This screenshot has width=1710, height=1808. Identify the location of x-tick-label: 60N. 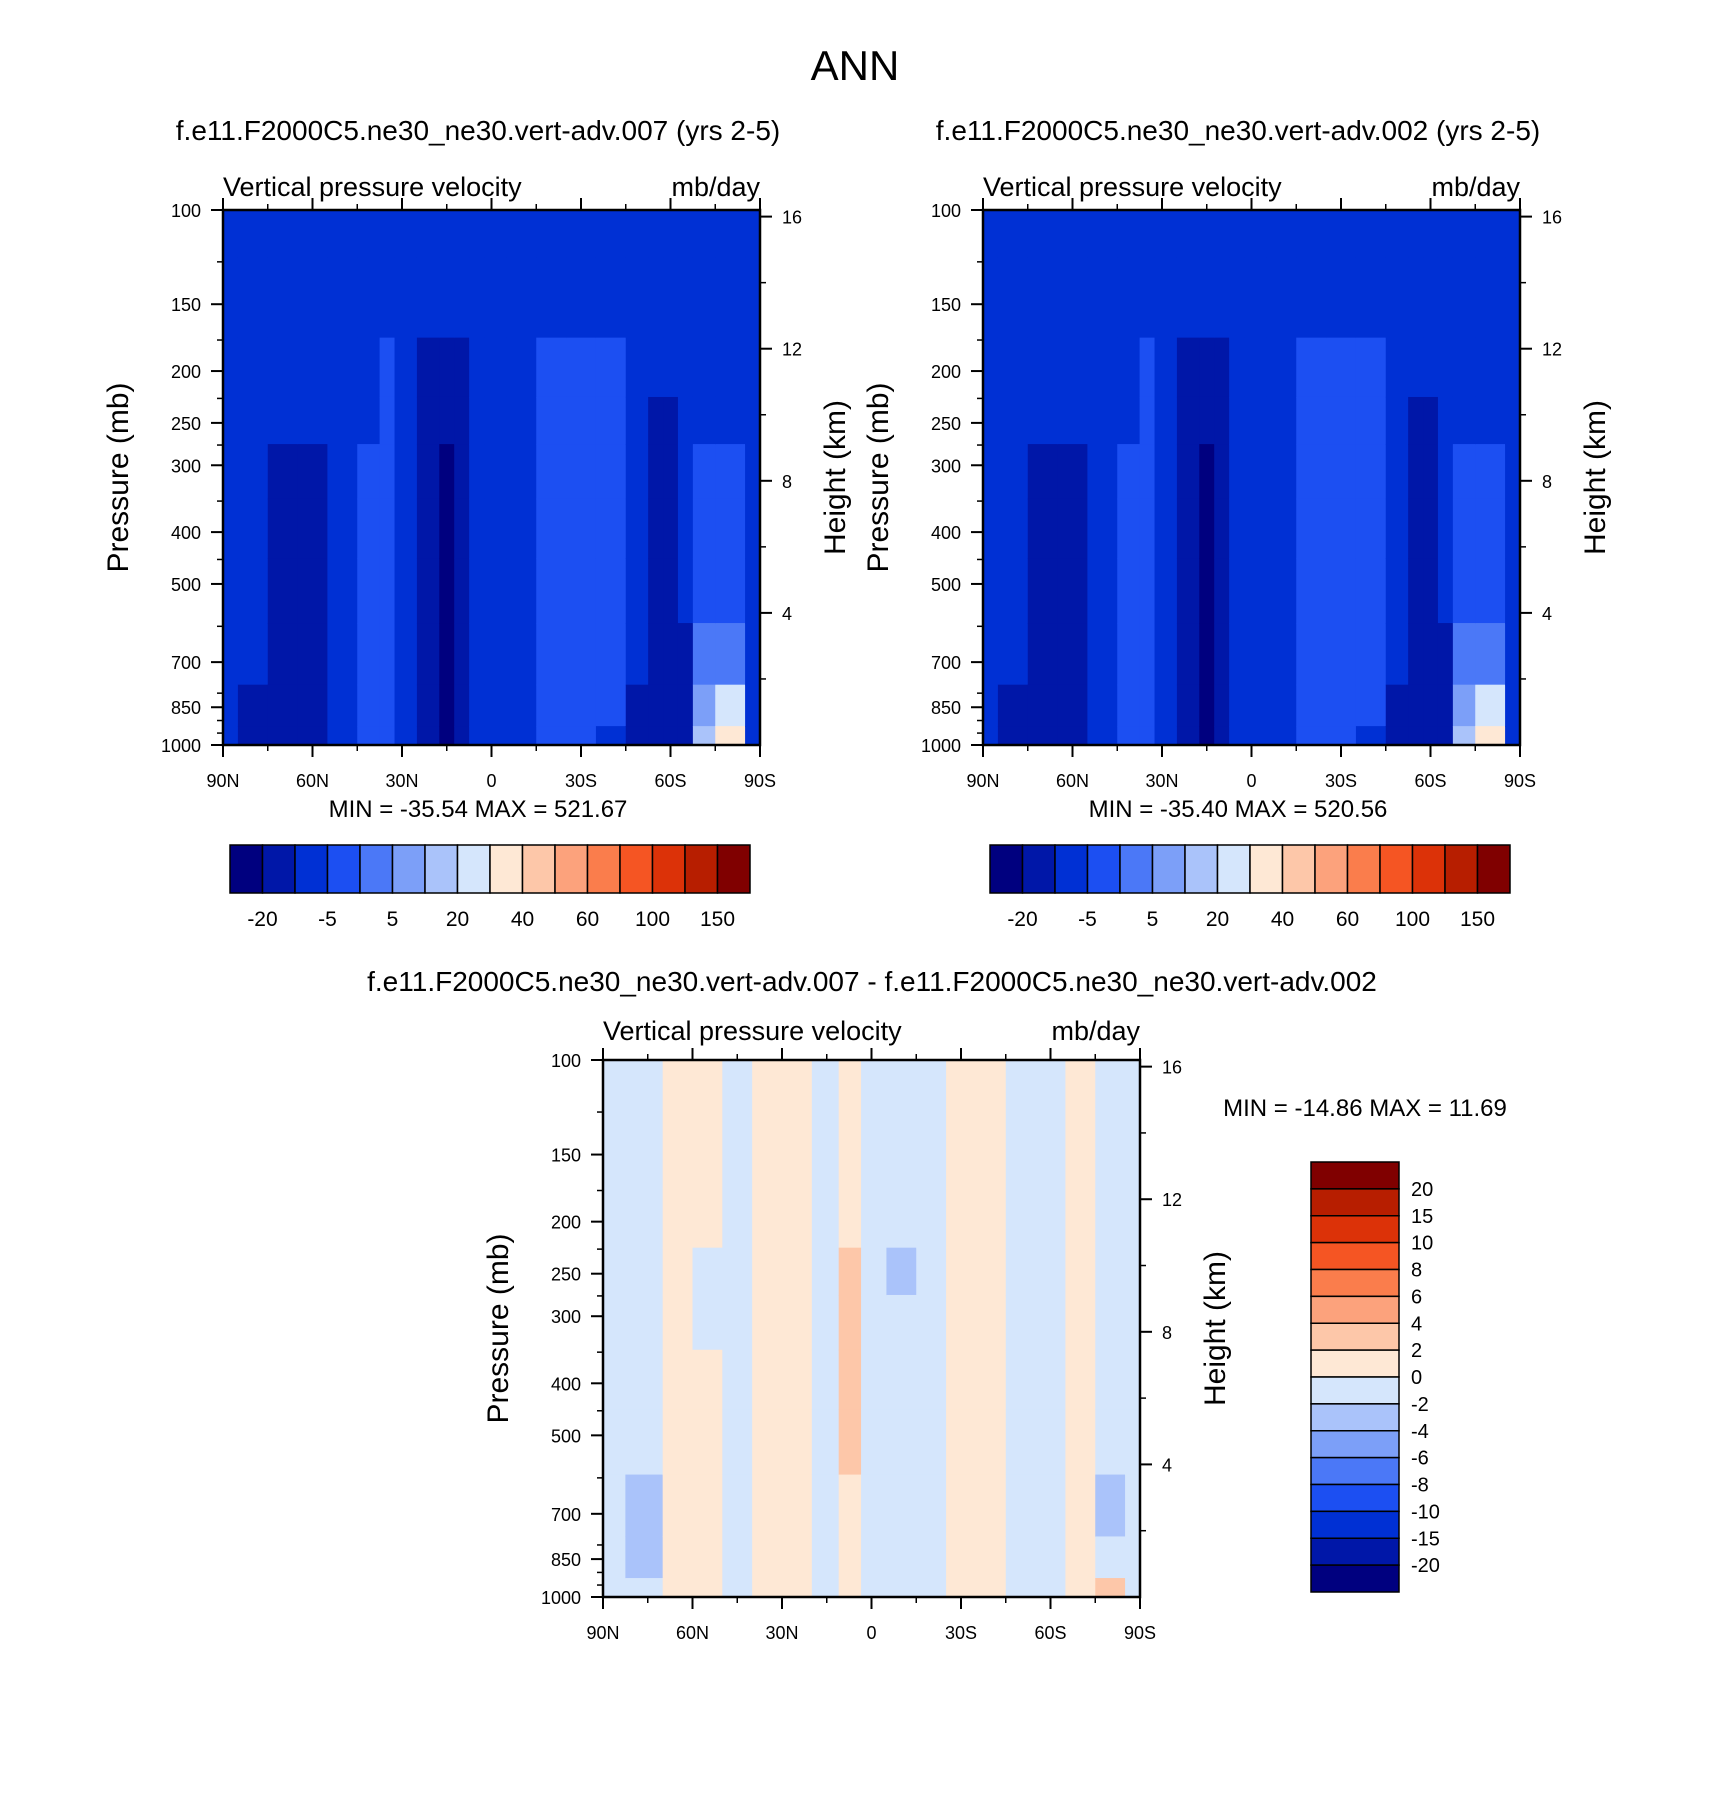
(1072, 781).